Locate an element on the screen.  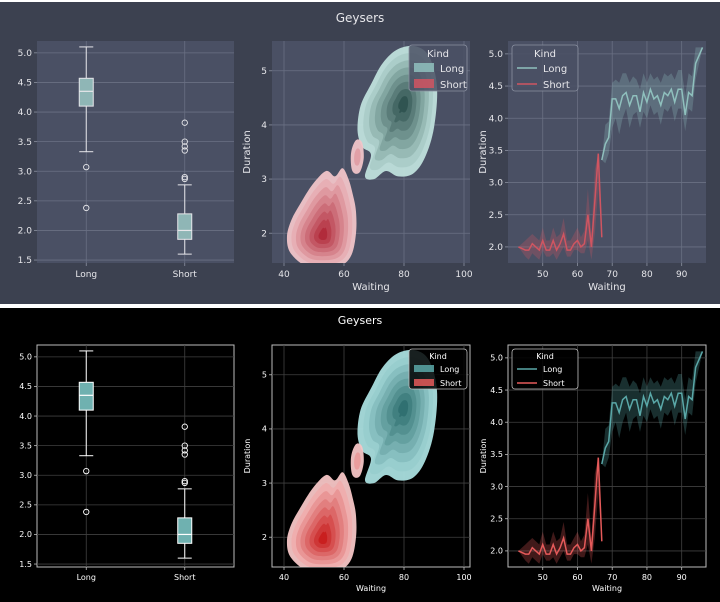
kde-short-outlier is located at coordinates (357, 460).